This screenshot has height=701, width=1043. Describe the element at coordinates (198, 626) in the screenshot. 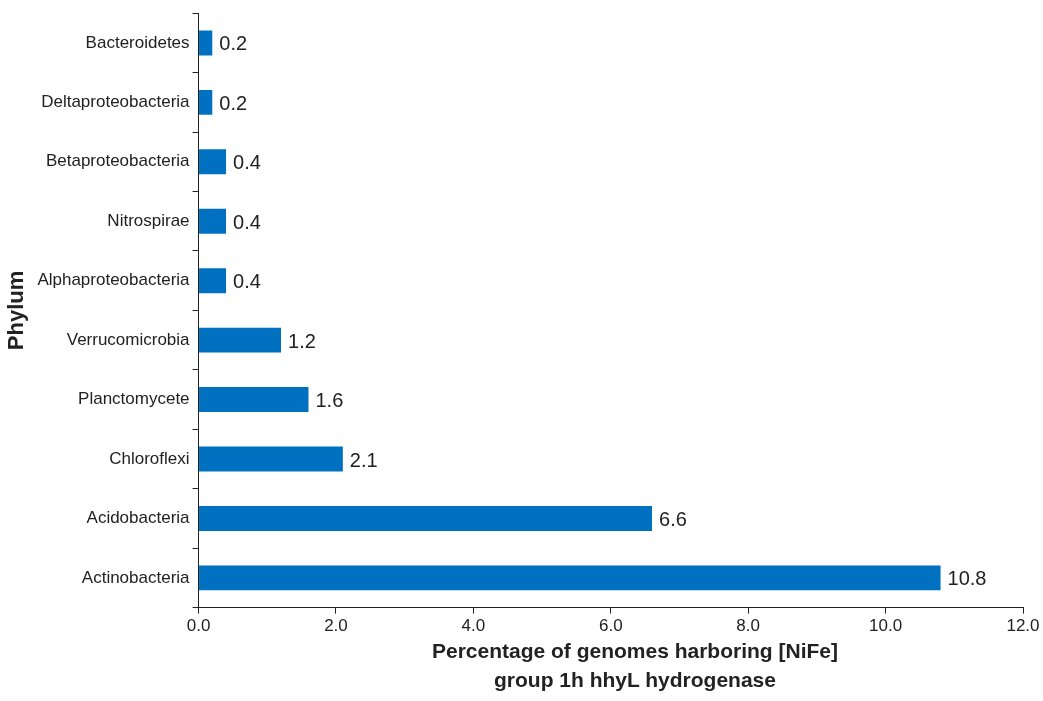

I see `x-tick-label: 0.0` at that location.